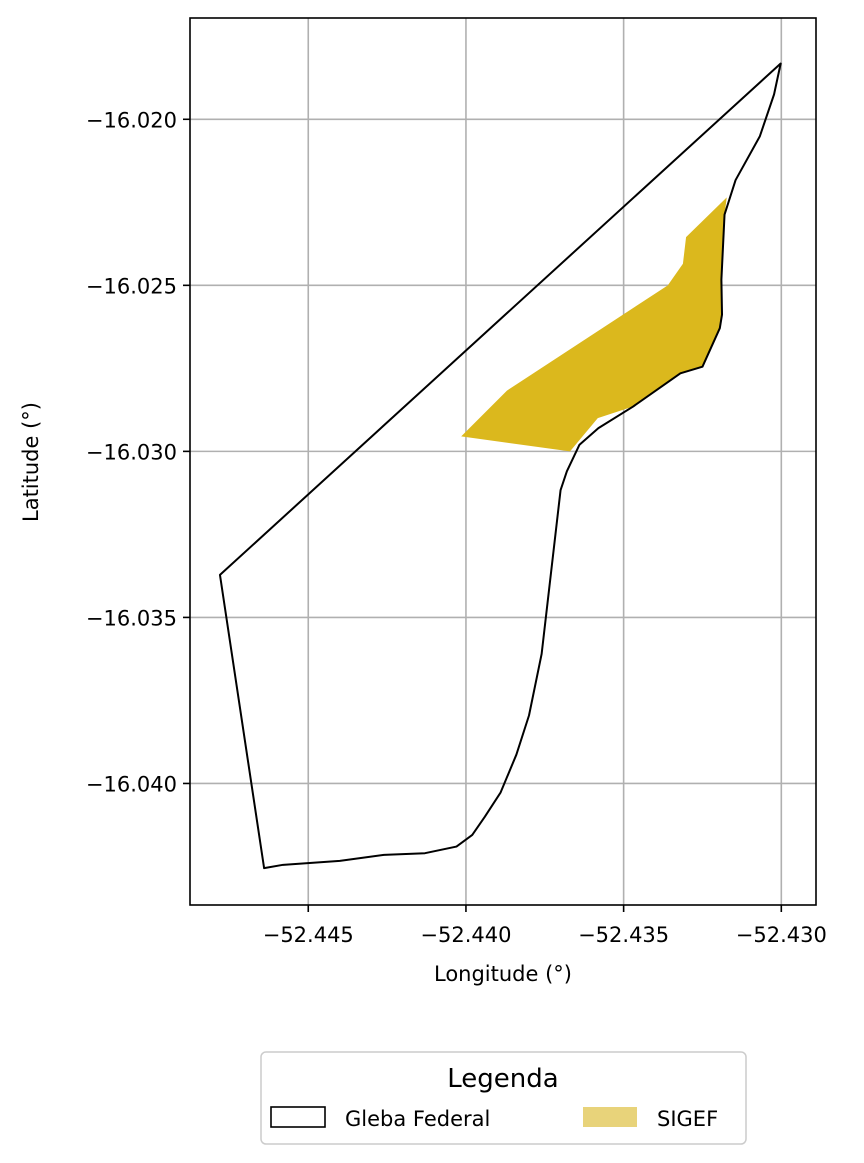  What do you see at coordinates (131, 452) in the screenshot?
I see `y-tick-label: −16.030` at bounding box center [131, 452].